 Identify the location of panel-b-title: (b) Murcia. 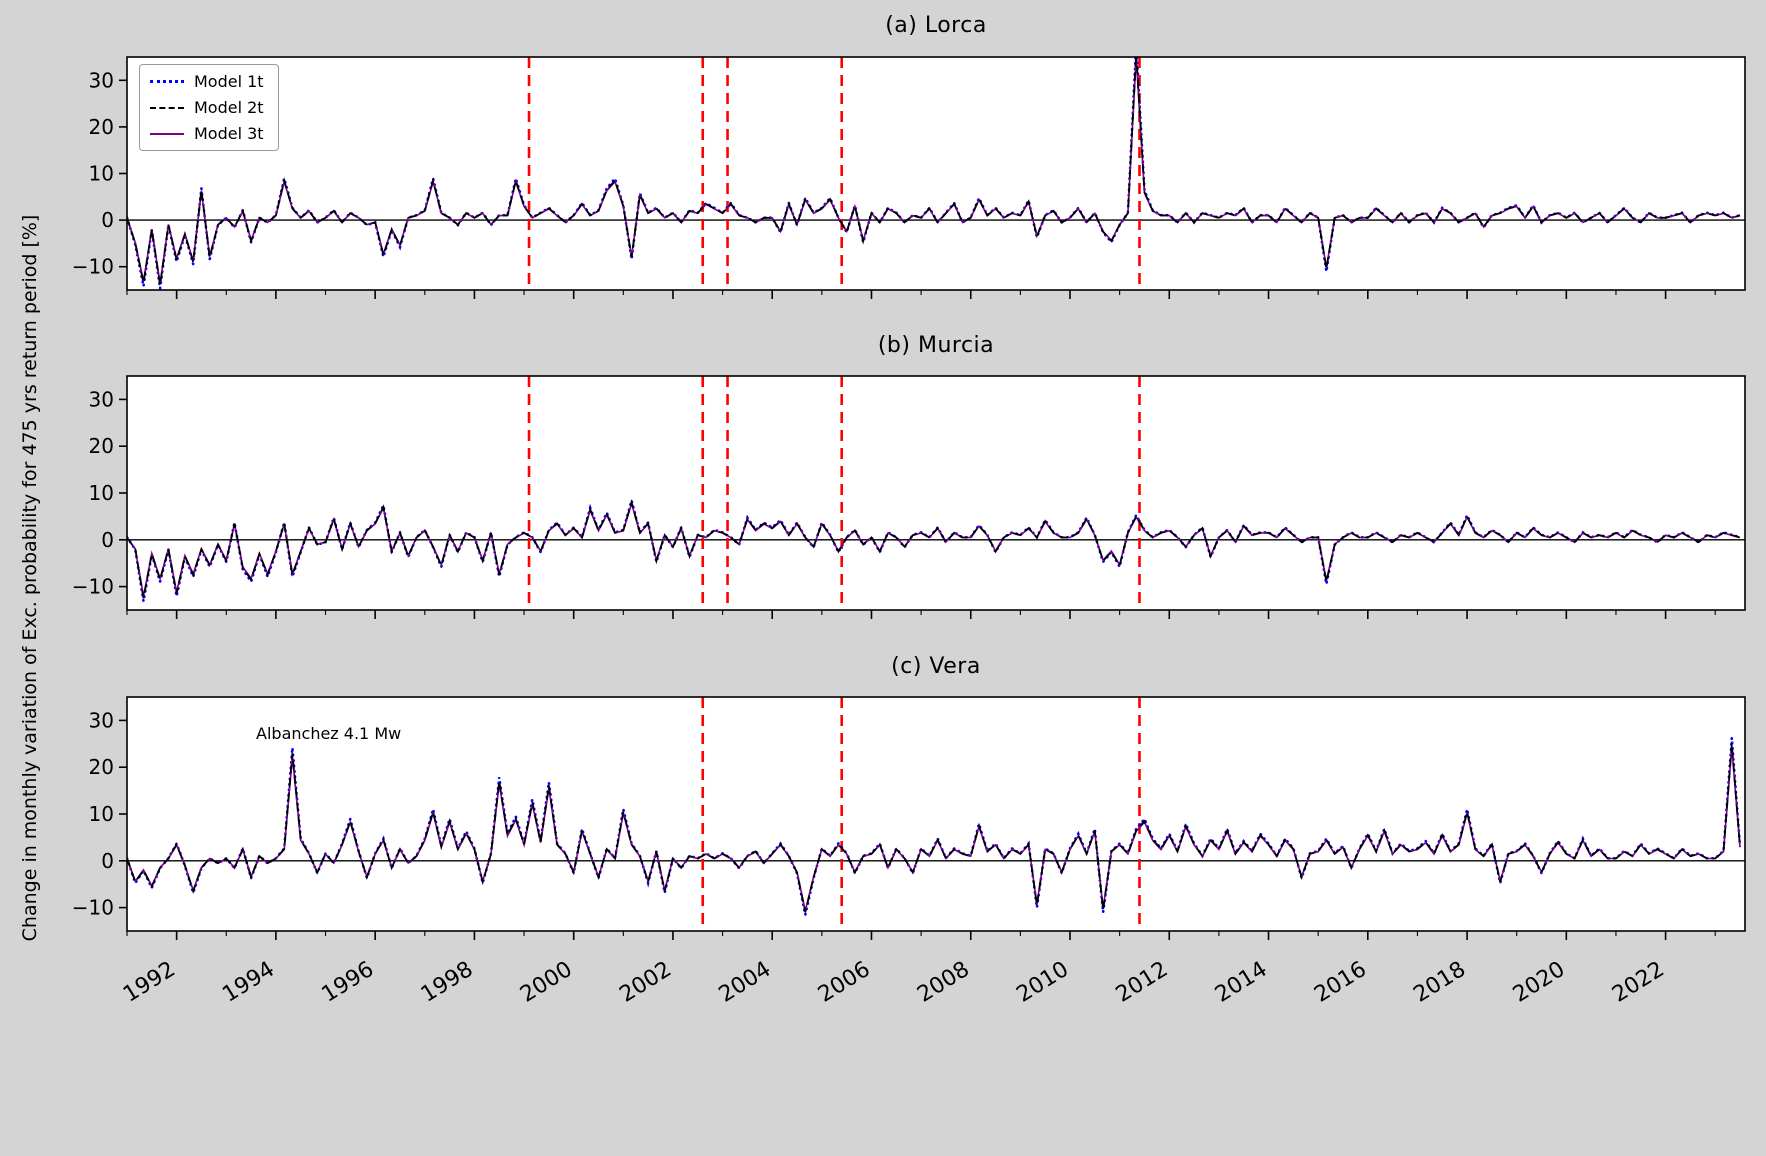
(936, 345).